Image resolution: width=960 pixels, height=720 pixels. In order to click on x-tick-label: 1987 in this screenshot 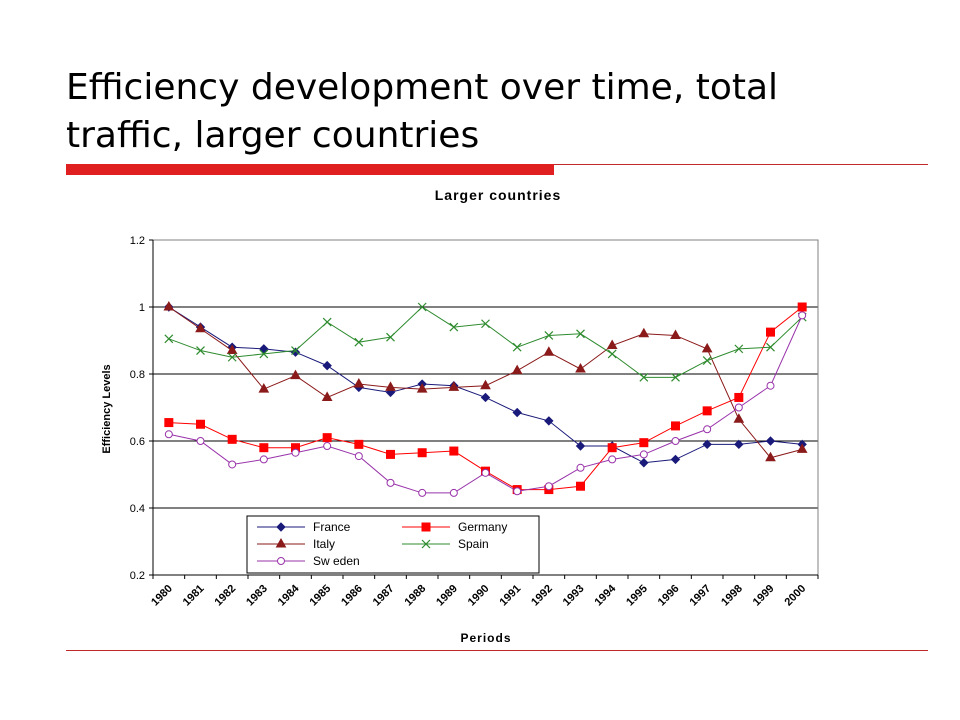, I will do `click(384, 596)`.